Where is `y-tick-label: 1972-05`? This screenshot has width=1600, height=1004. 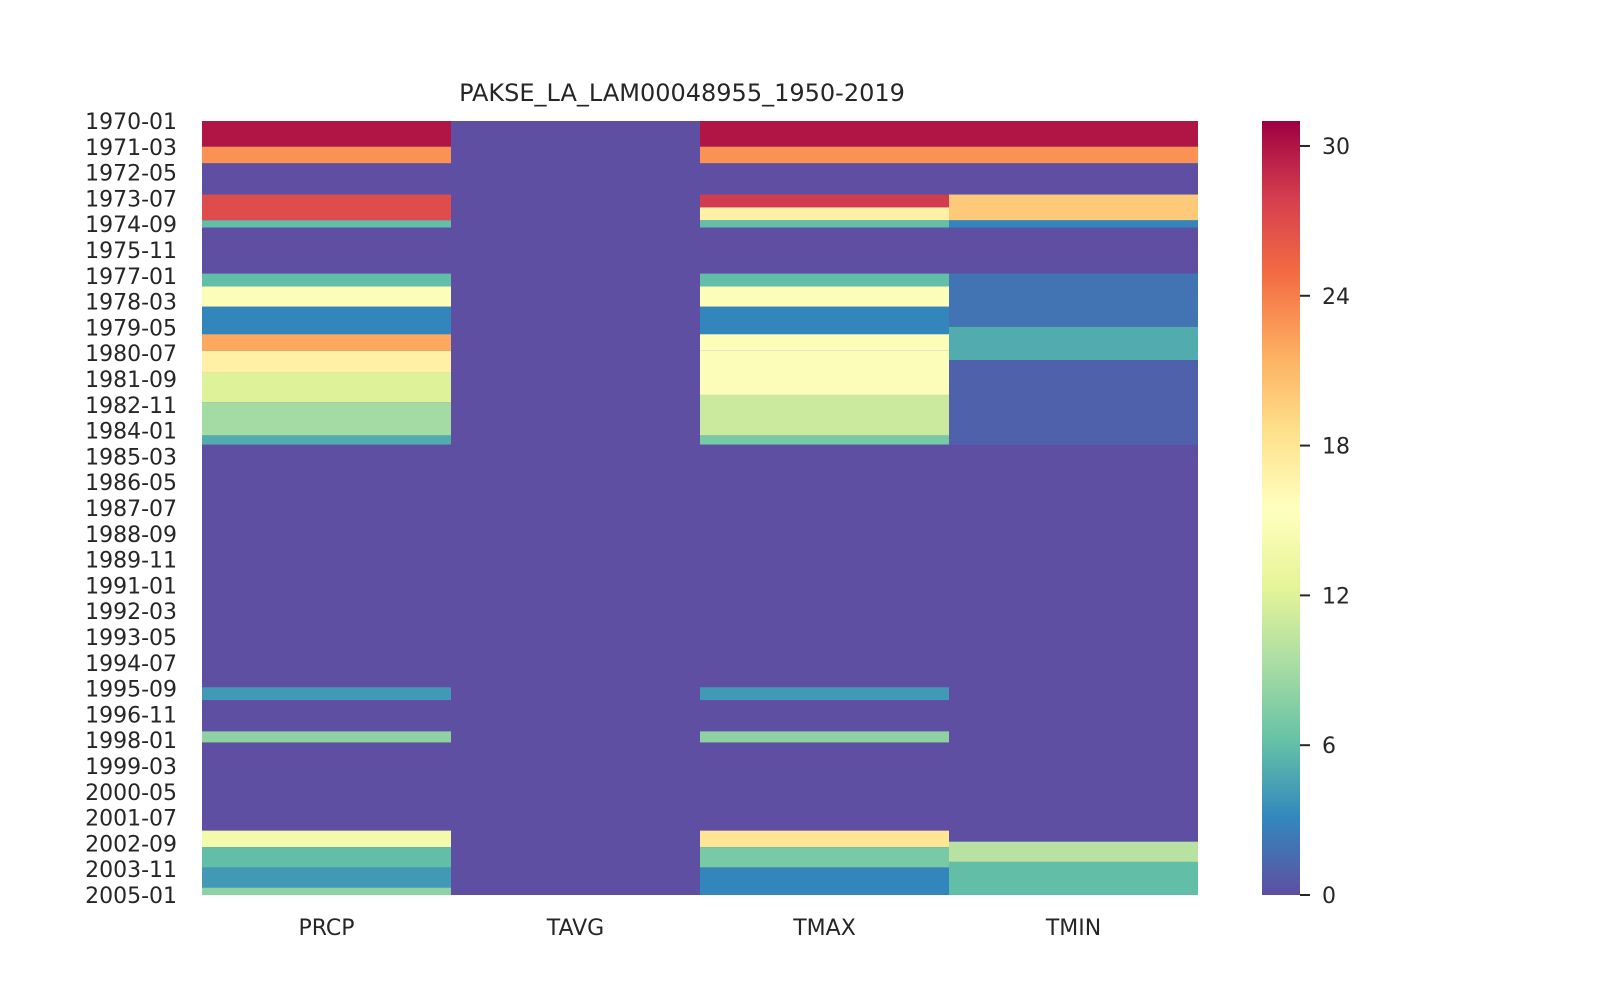
y-tick-label: 1972-05 is located at coordinates (131, 174).